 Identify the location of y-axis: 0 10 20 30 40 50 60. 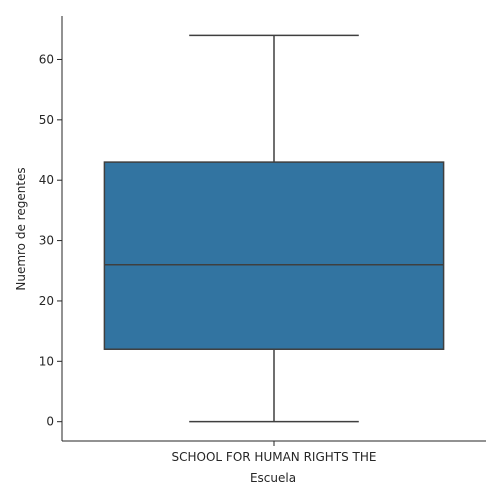
(51, 228).